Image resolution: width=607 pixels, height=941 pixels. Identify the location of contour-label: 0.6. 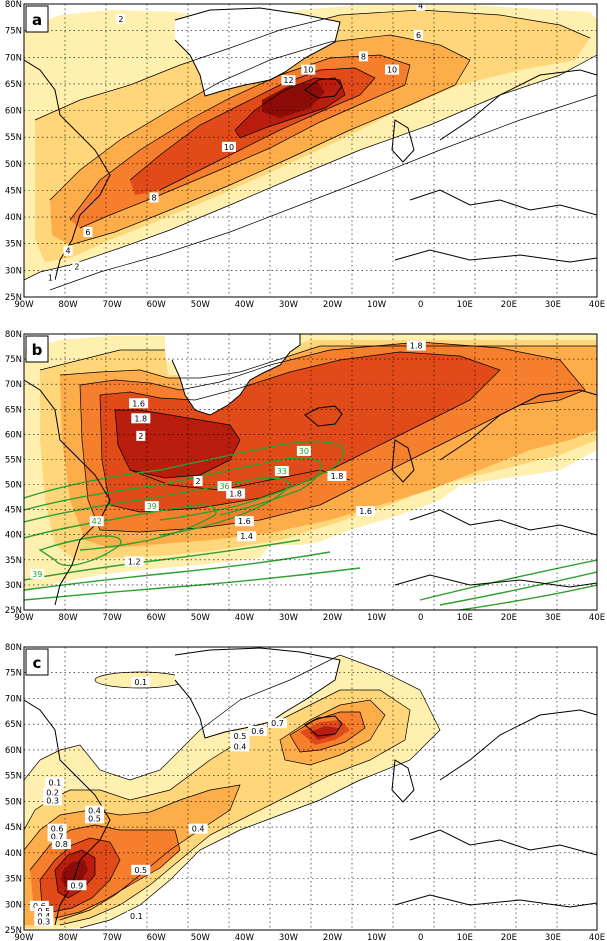
(258, 730).